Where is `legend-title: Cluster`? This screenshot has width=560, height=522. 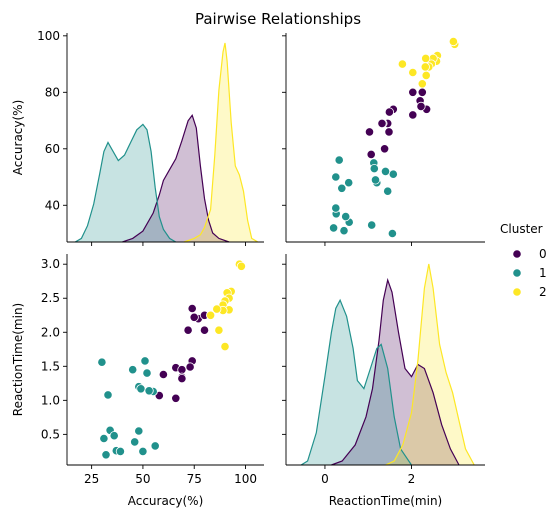 legend-title: Cluster is located at coordinates (521, 229).